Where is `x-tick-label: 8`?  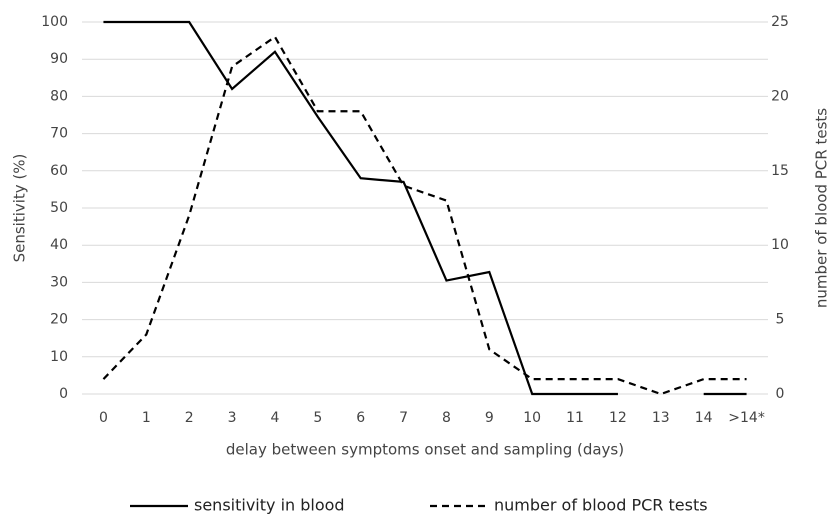 x-tick-label: 8 is located at coordinates (446, 418).